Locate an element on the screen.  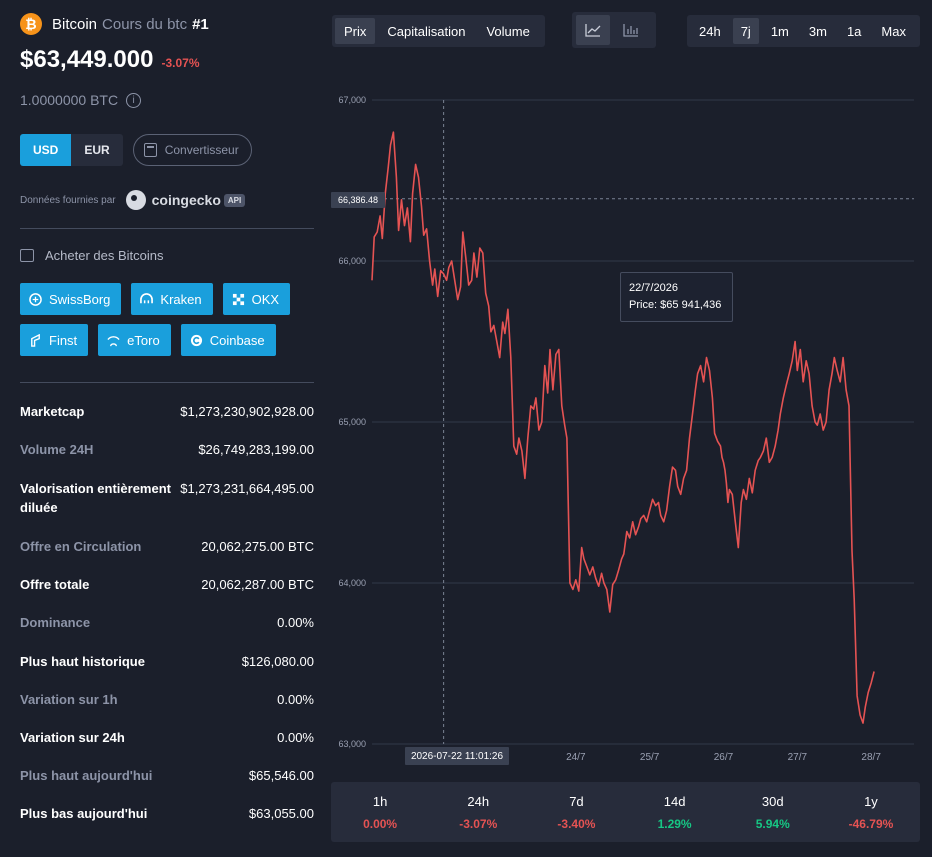
crosshair-time-label: 2026-07-22 11:01:26 is located at coordinates (457, 756).